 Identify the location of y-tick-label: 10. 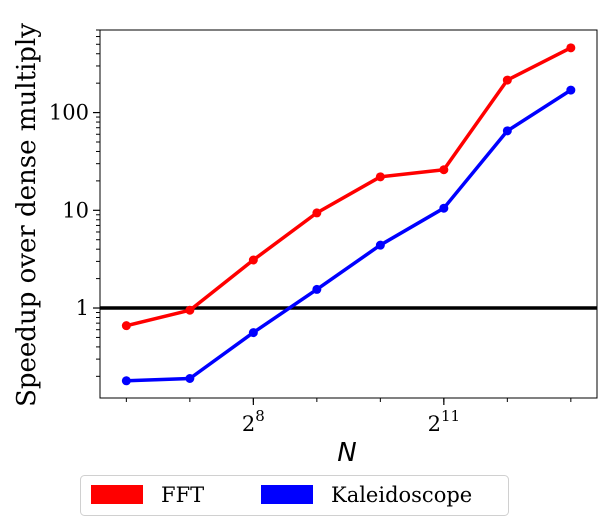
(75, 210).